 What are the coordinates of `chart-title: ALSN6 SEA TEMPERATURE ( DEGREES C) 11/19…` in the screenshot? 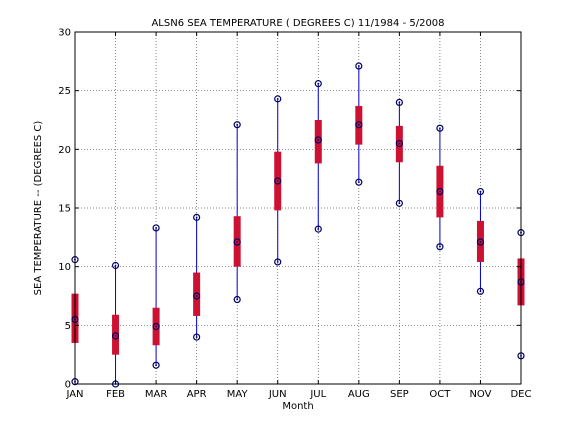 It's located at (297, 23).